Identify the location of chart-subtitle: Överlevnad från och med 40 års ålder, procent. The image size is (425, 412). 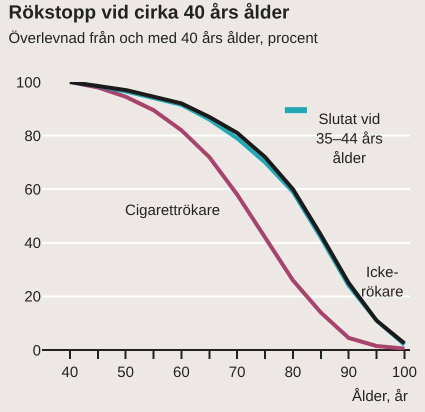
(163, 39).